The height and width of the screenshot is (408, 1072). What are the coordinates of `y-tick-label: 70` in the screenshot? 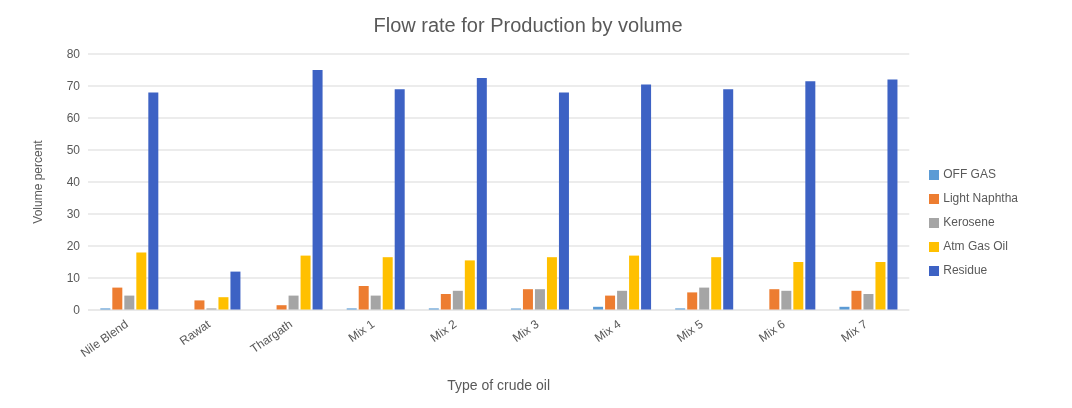 It's located at (73, 86).